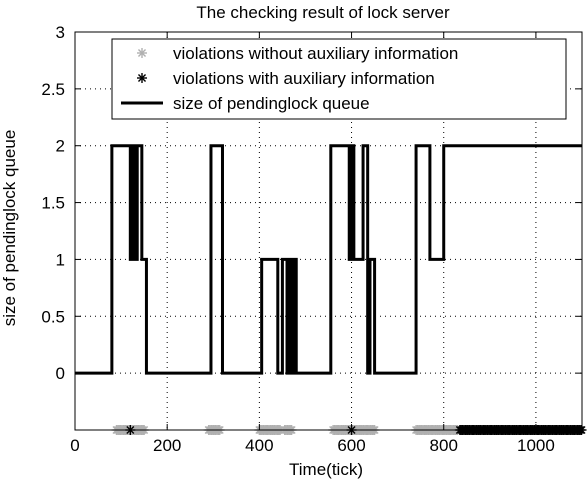  I want to click on x-tick-label: 600, so click(351, 445).